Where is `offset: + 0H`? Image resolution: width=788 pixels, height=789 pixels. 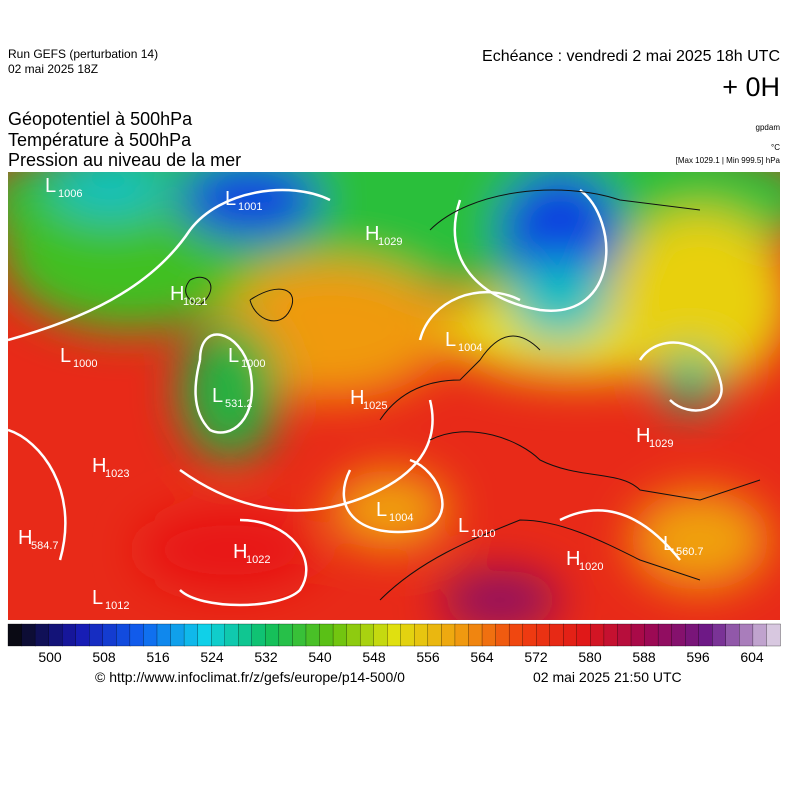 offset: + 0H is located at coordinates (751, 87).